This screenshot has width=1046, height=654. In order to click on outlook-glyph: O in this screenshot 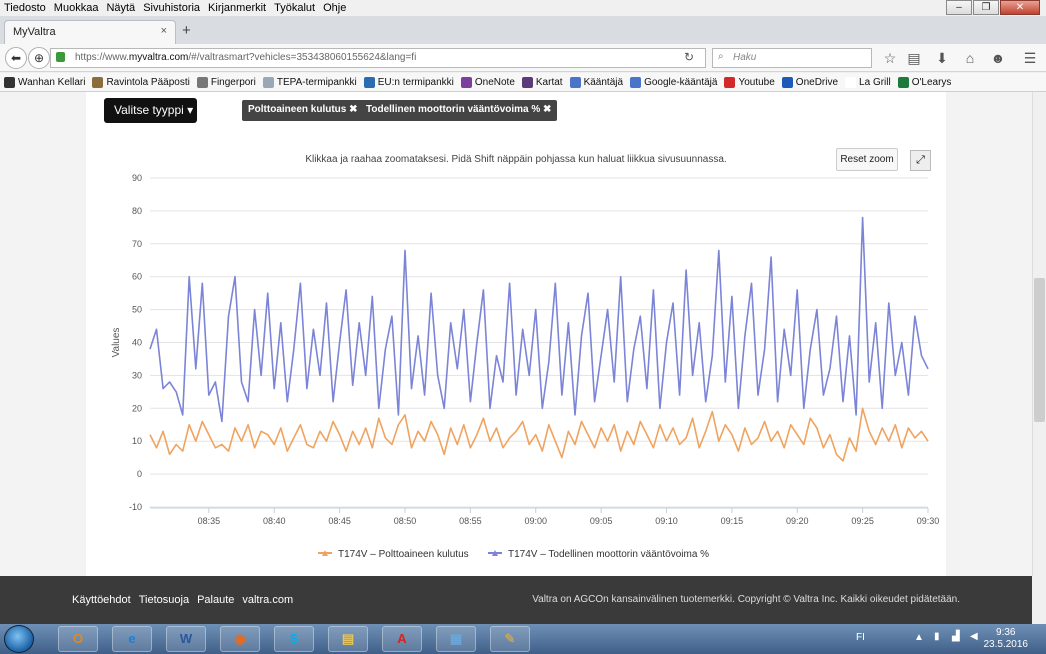, I will do `click(78, 638)`.